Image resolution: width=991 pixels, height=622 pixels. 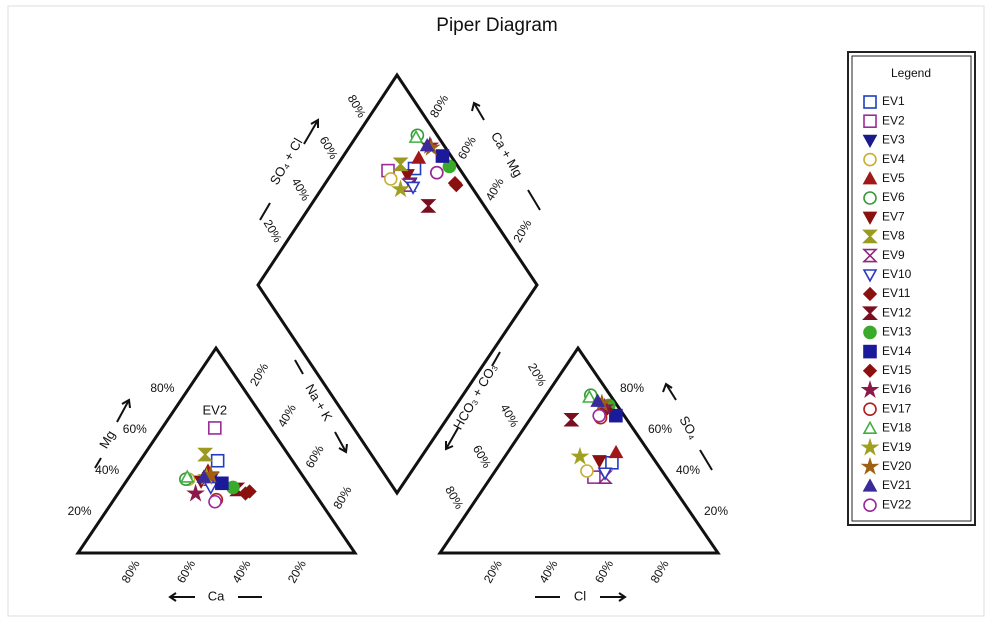 What do you see at coordinates (496, 25) in the screenshot?
I see `chart-title: Piper Diagram` at bounding box center [496, 25].